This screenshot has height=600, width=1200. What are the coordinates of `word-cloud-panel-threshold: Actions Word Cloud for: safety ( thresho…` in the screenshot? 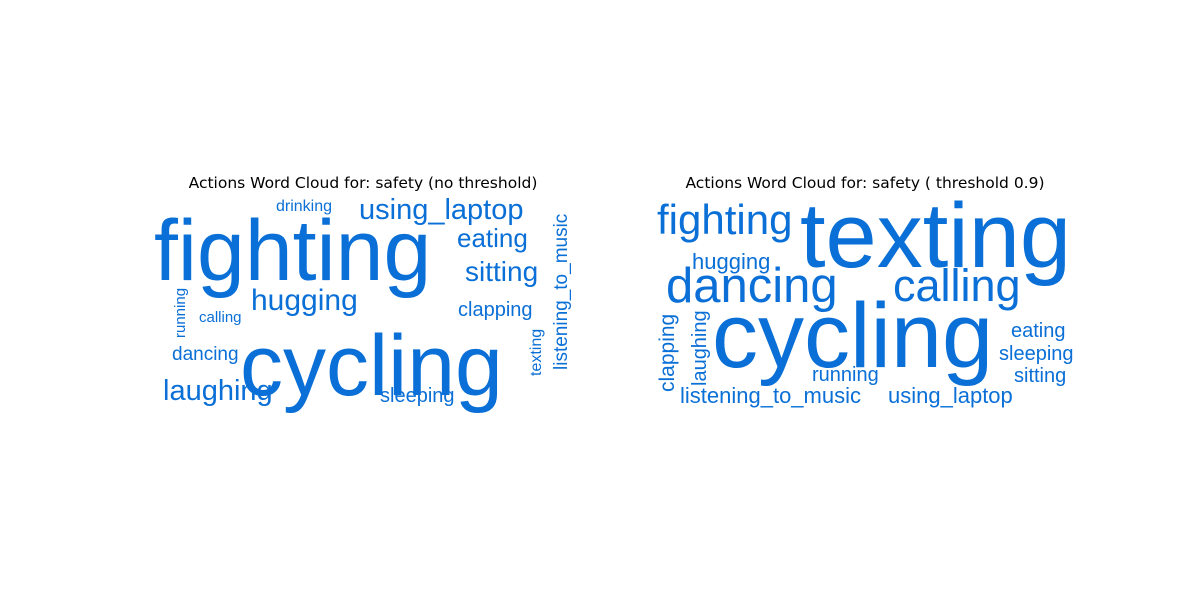 It's located at (865, 295).